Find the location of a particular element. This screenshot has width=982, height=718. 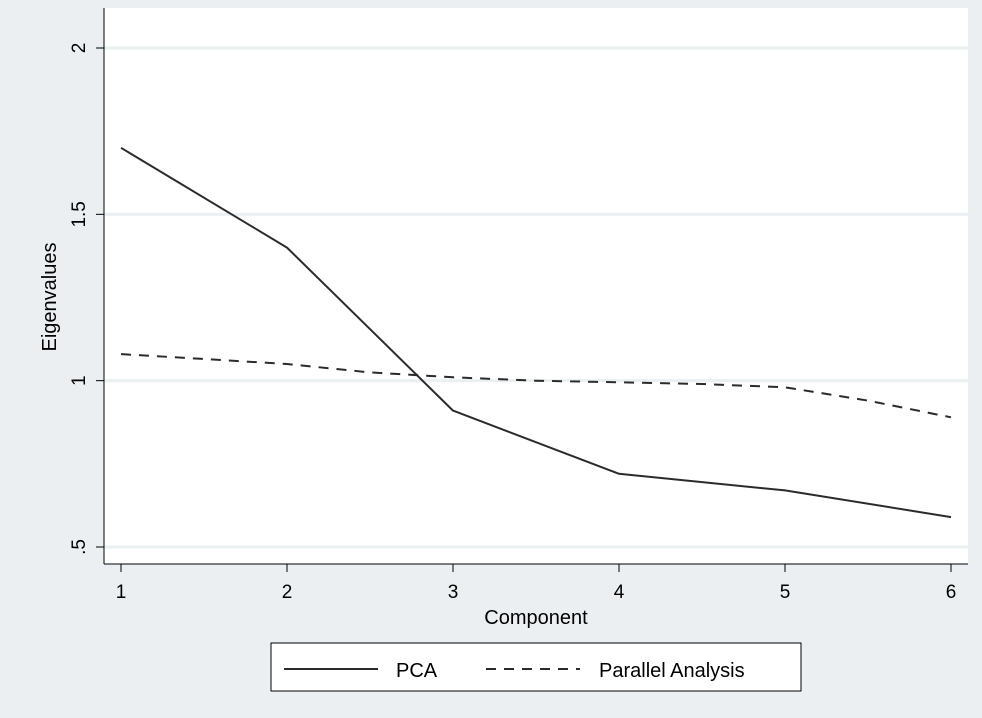

x-tick-label: 2 is located at coordinates (287, 592).